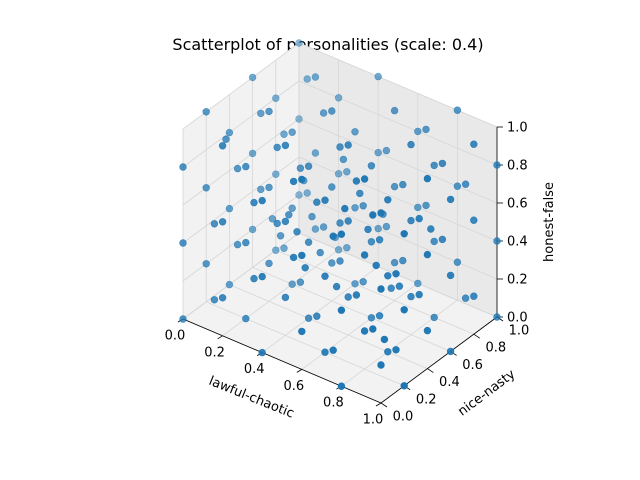 The height and width of the screenshot is (480, 640). Describe the element at coordinates (293, 386) in the screenshot. I see `x-tick-label: 0.6` at that location.